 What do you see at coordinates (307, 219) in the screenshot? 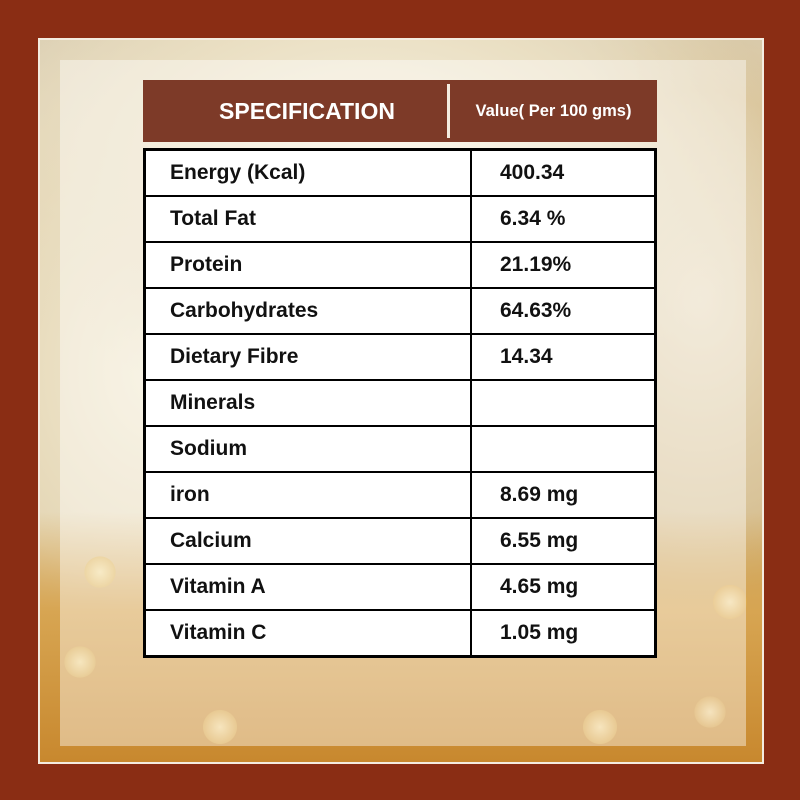
I see `nutrient-name: Total Fat` at bounding box center [307, 219].